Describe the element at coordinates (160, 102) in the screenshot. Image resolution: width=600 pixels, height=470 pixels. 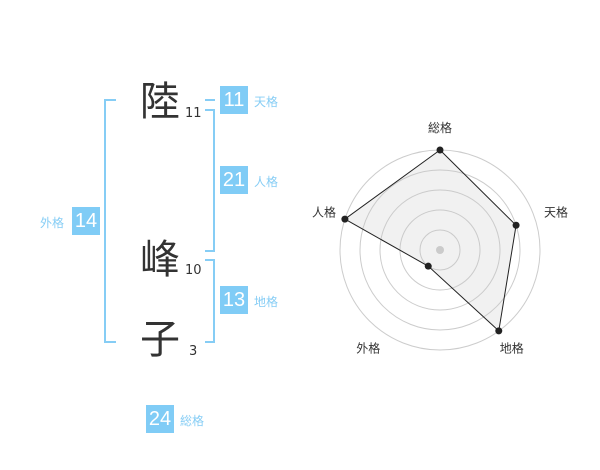
I see `name-char-1: 陸` at that location.